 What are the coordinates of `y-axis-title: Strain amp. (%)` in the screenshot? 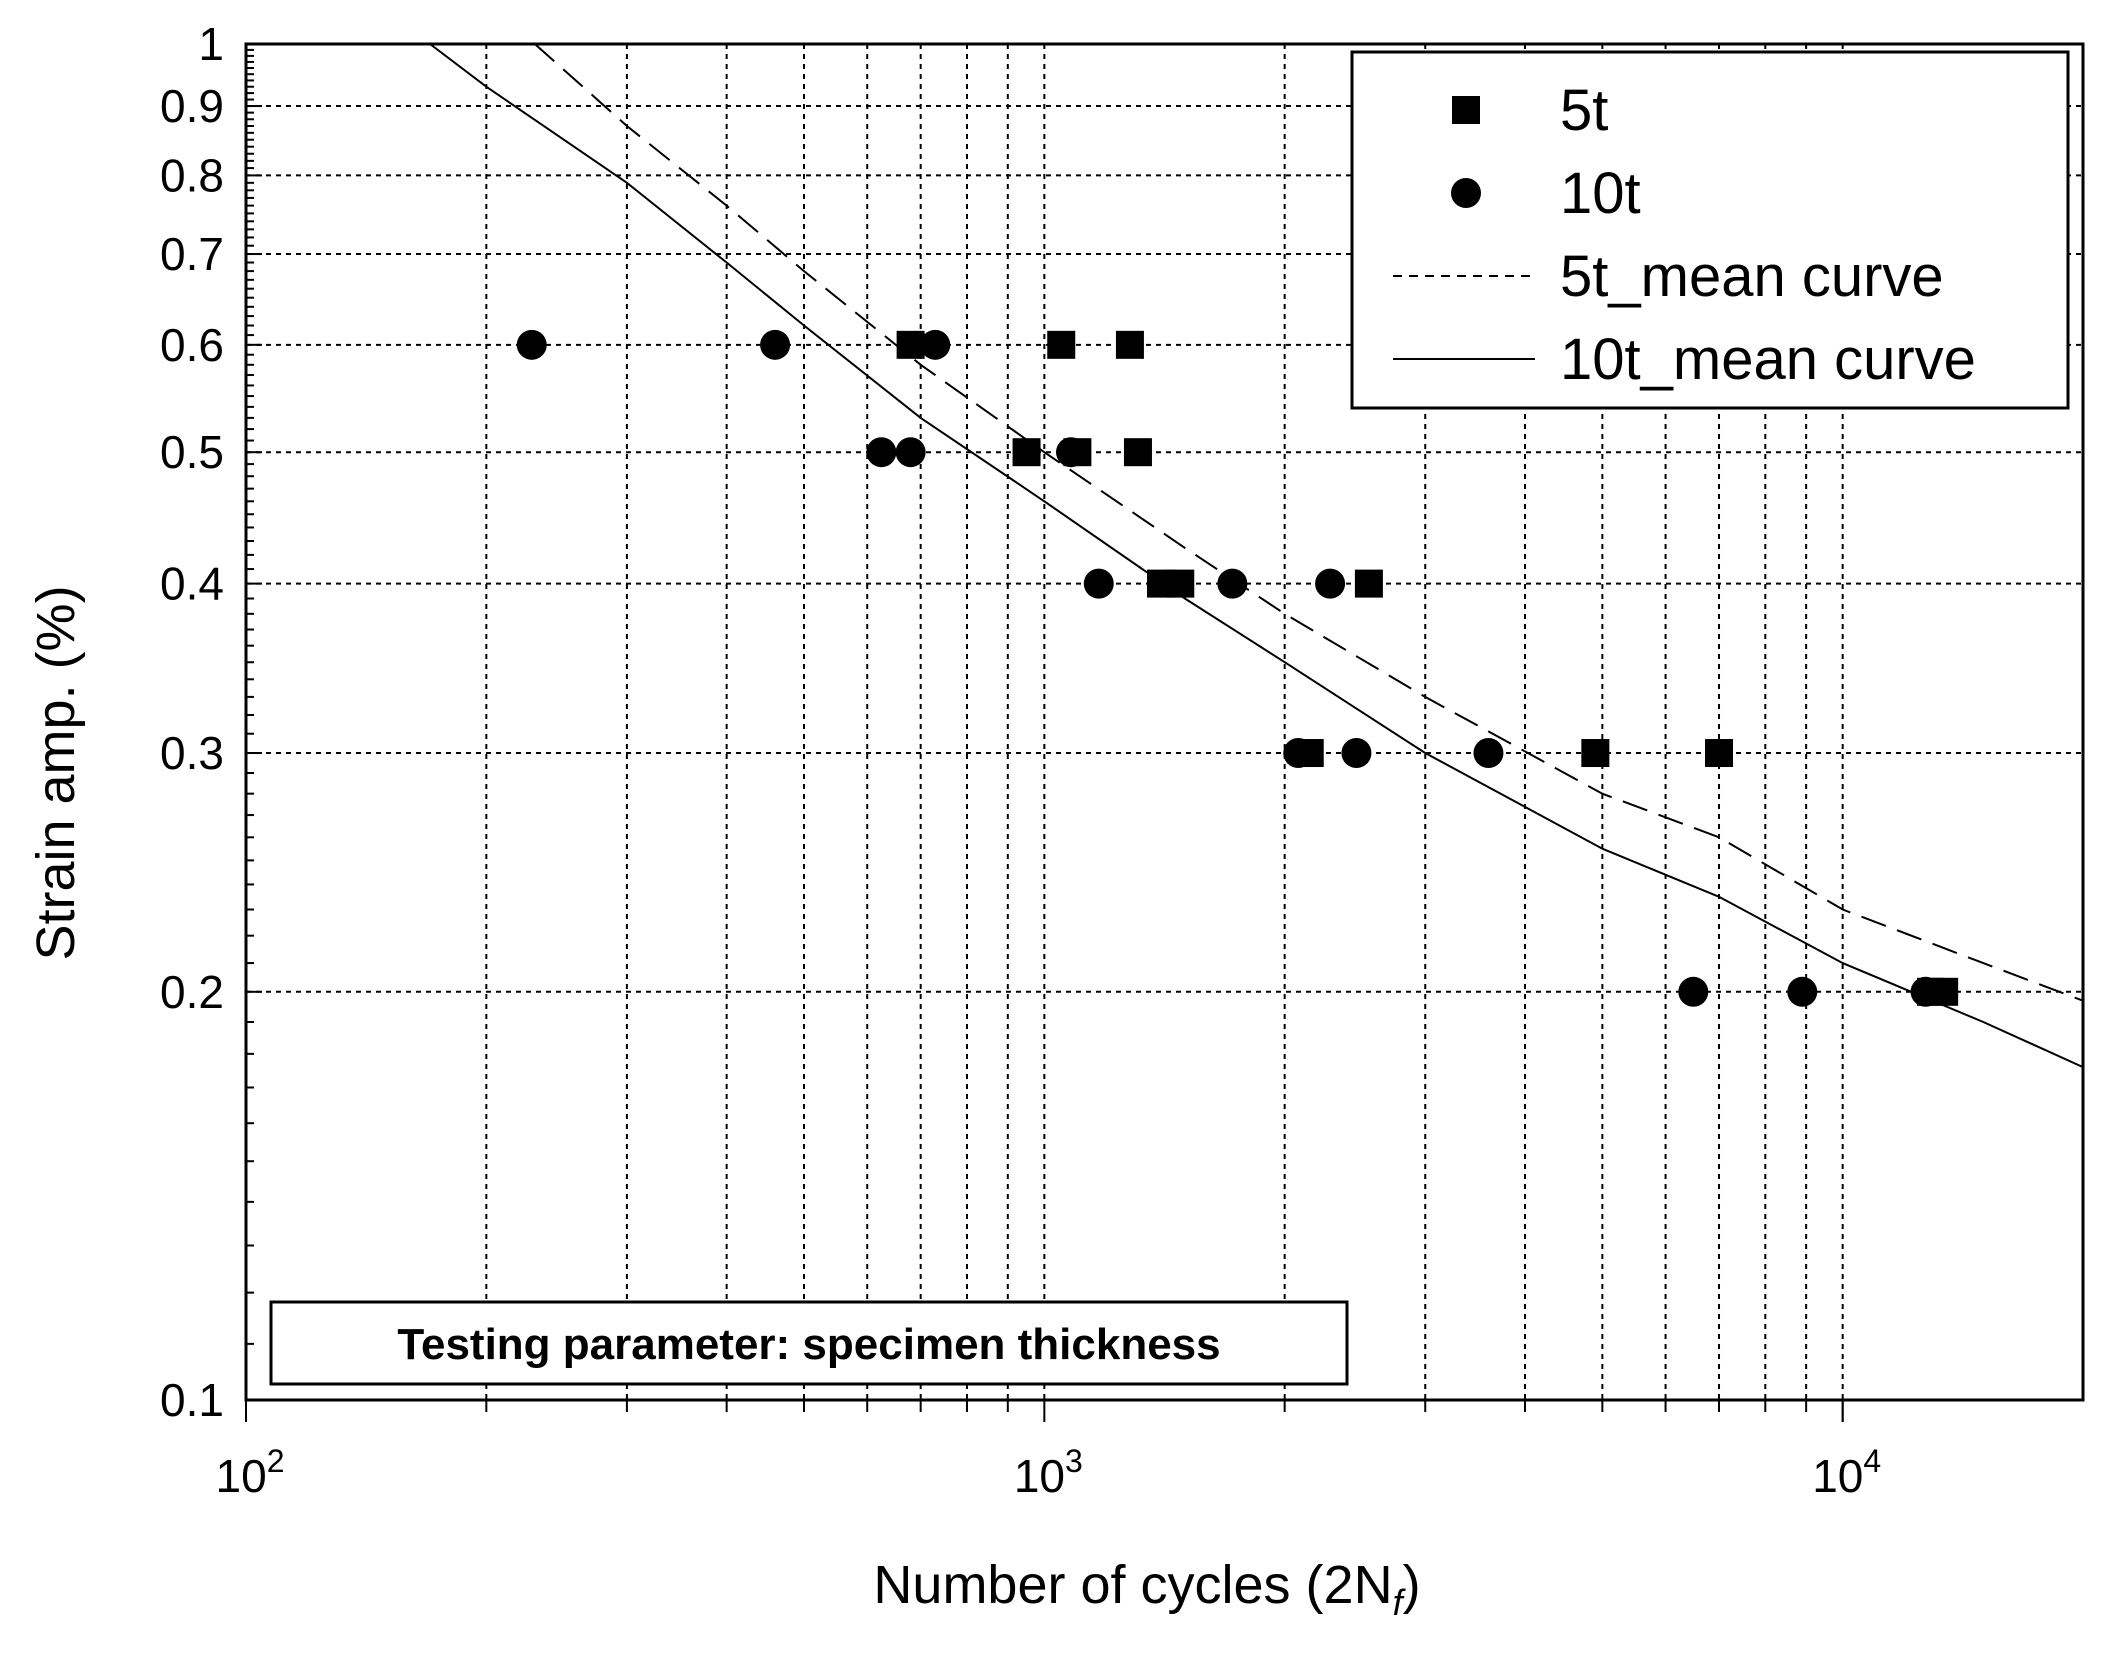 It's located at (56, 772).